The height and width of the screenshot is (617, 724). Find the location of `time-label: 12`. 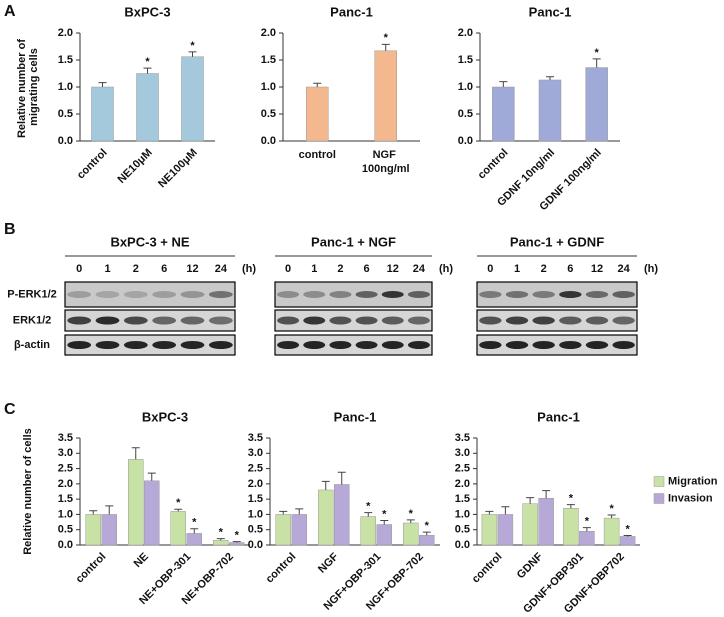

time-label: 12 is located at coordinates (192, 269).